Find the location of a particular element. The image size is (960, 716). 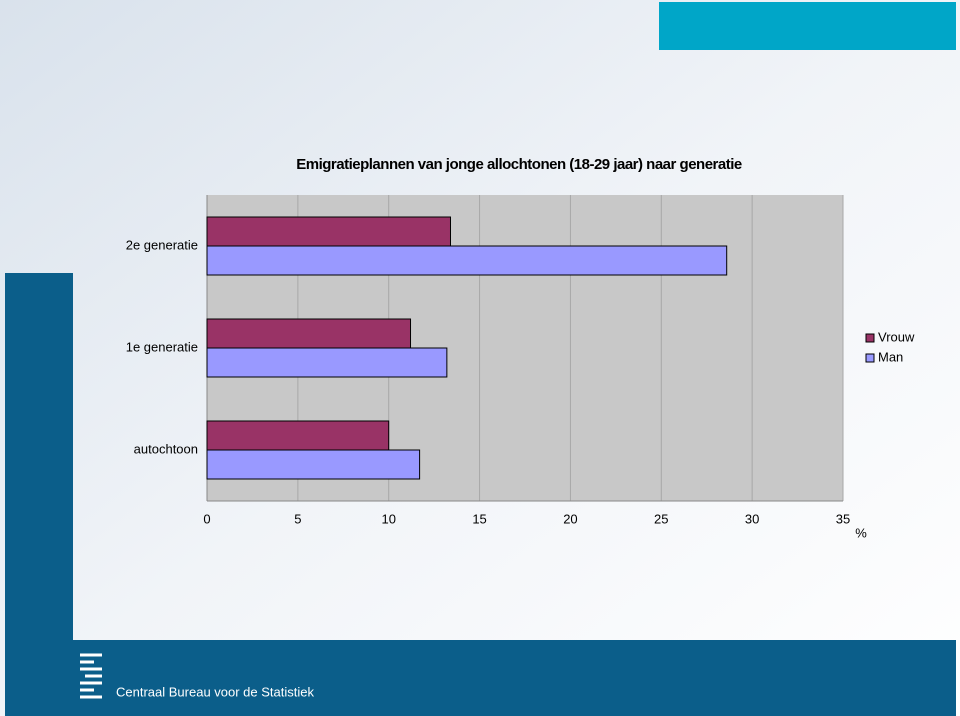

x-axis-label: % is located at coordinates (861, 532).